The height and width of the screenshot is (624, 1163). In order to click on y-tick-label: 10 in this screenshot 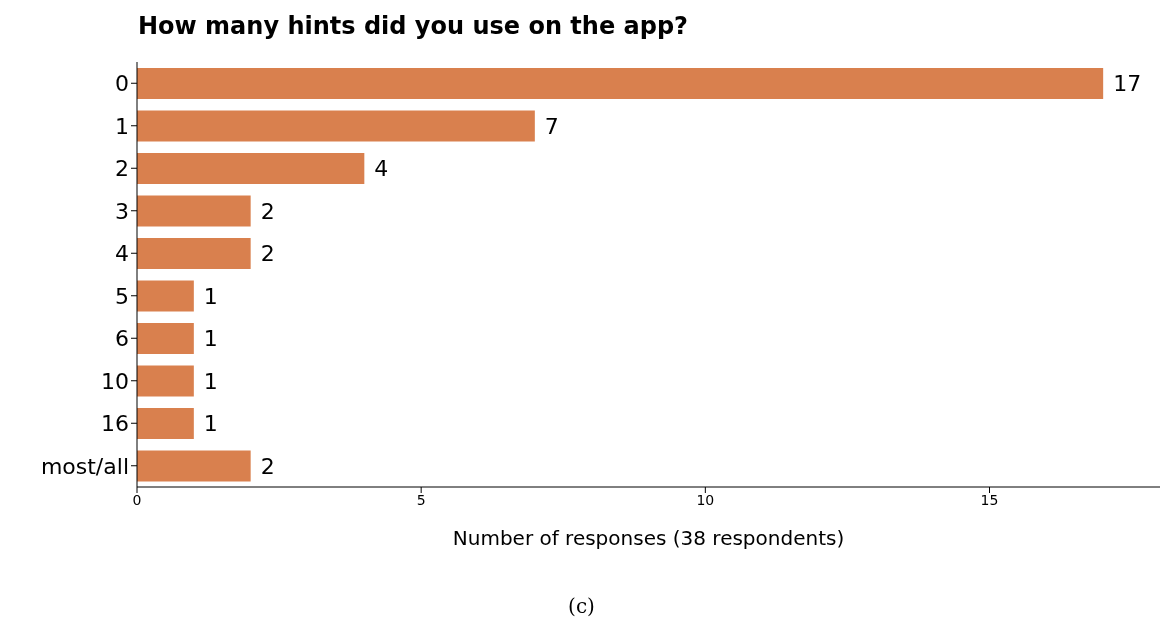, I will do `click(115, 381)`.